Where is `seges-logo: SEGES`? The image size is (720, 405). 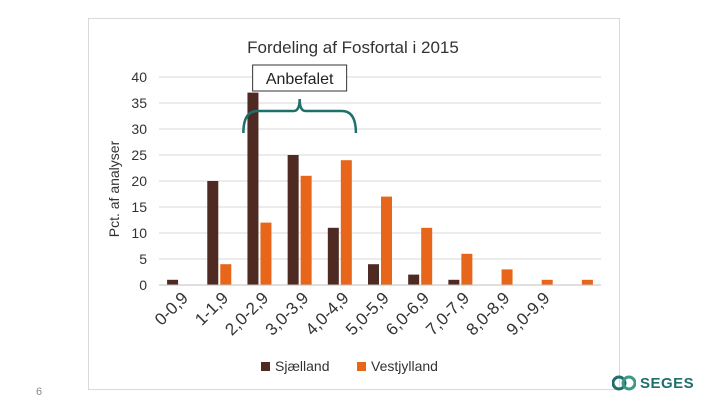 seges-logo: SEGES is located at coordinates (653, 383).